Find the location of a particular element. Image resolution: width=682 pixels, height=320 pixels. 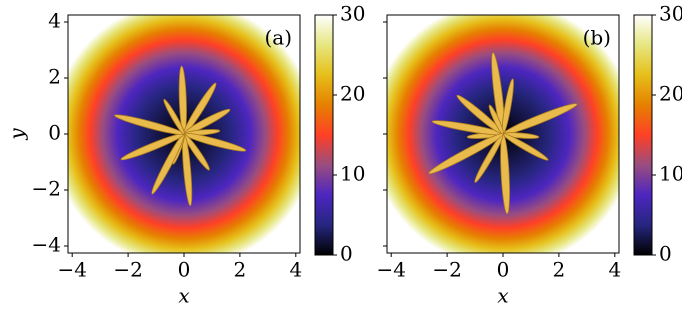

y-axis-label: y is located at coordinates (17, 134).